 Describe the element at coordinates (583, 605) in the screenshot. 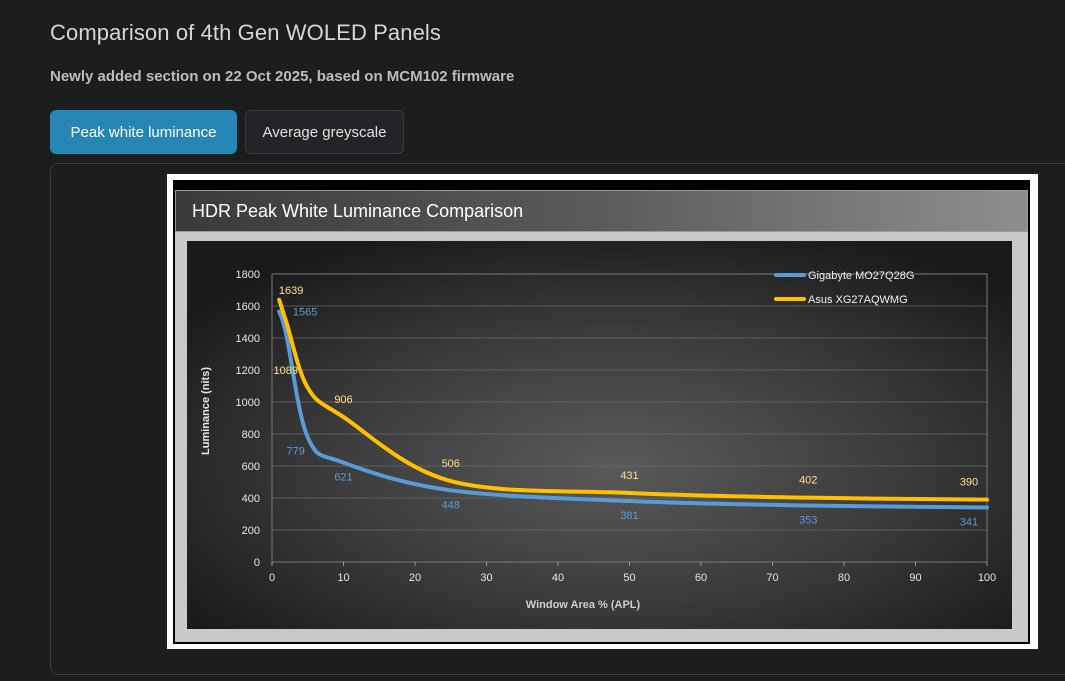

I see `x-axis-title: Window Area % (APL)` at that location.